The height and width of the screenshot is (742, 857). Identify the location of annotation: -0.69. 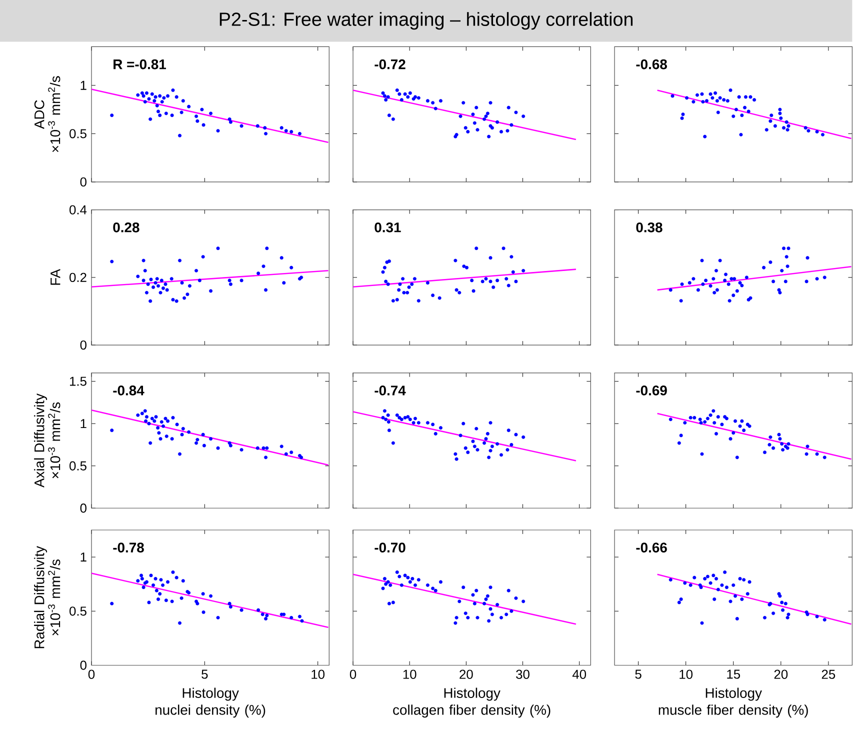
(651, 391).